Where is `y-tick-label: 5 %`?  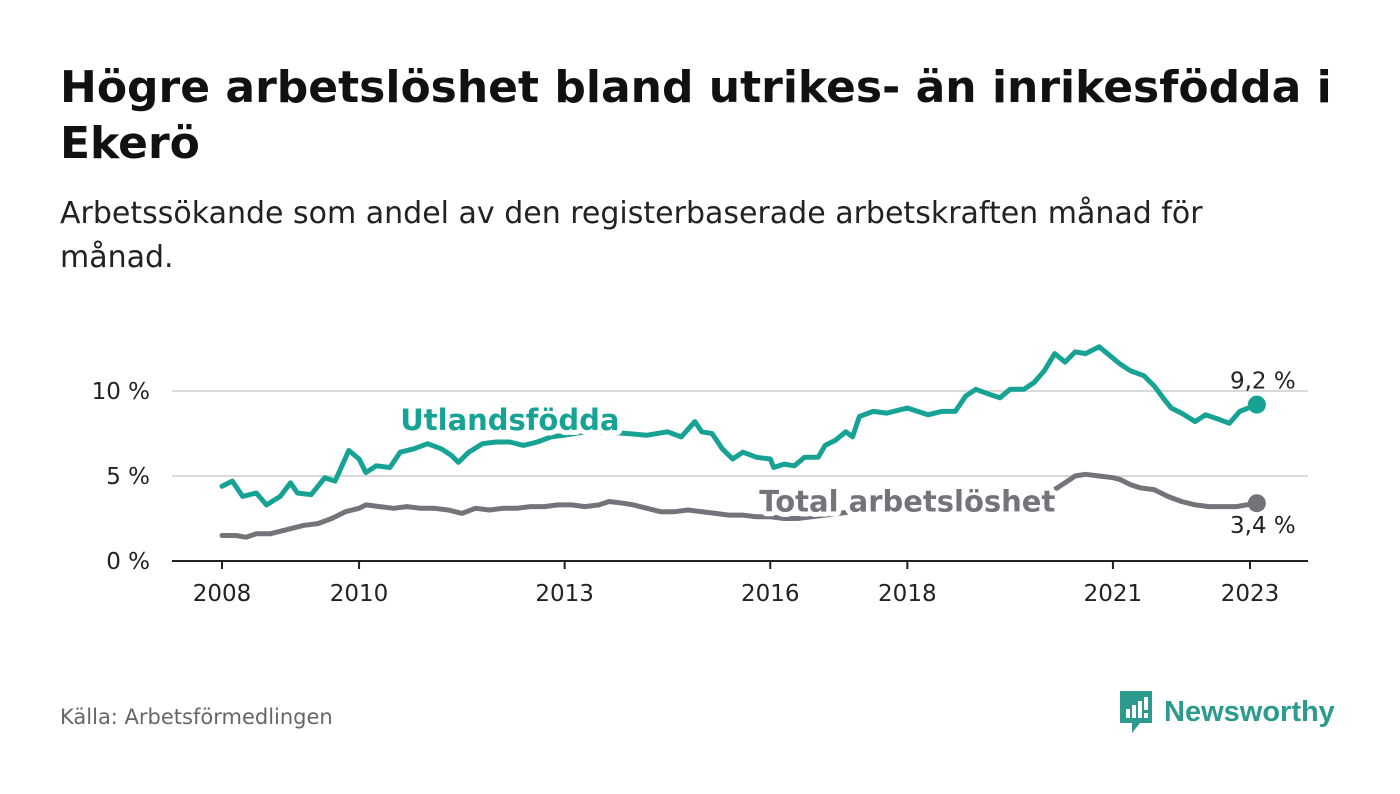
y-tick-label: 5 % is located at coordinates (128, 477).